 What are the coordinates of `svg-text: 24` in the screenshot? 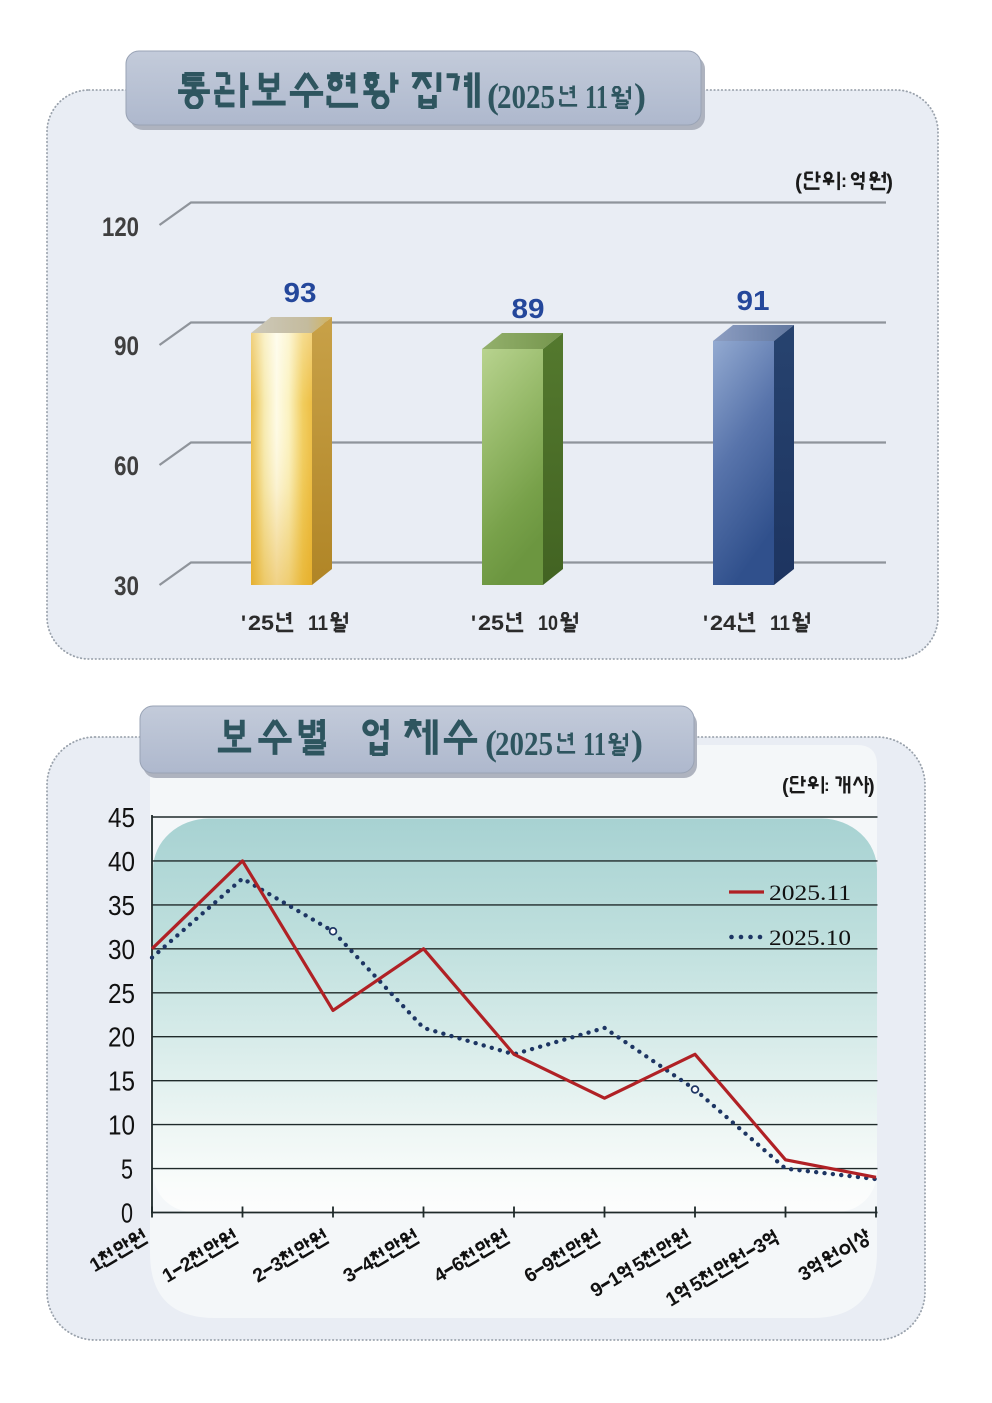 It's located at (723, 623).